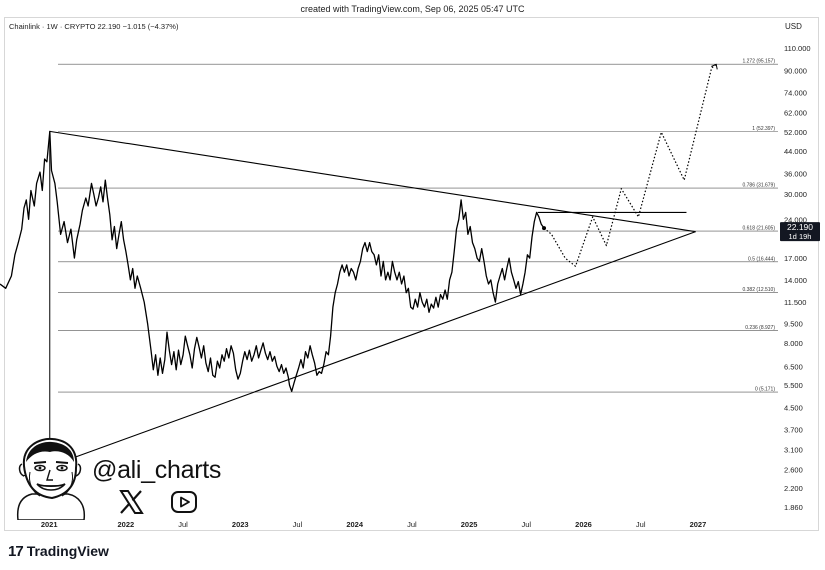 The image size is (825, 570). Describe the element at coordinates (795, 93) in the screenshot. I see `y-tick-label: 74.000` at that location.